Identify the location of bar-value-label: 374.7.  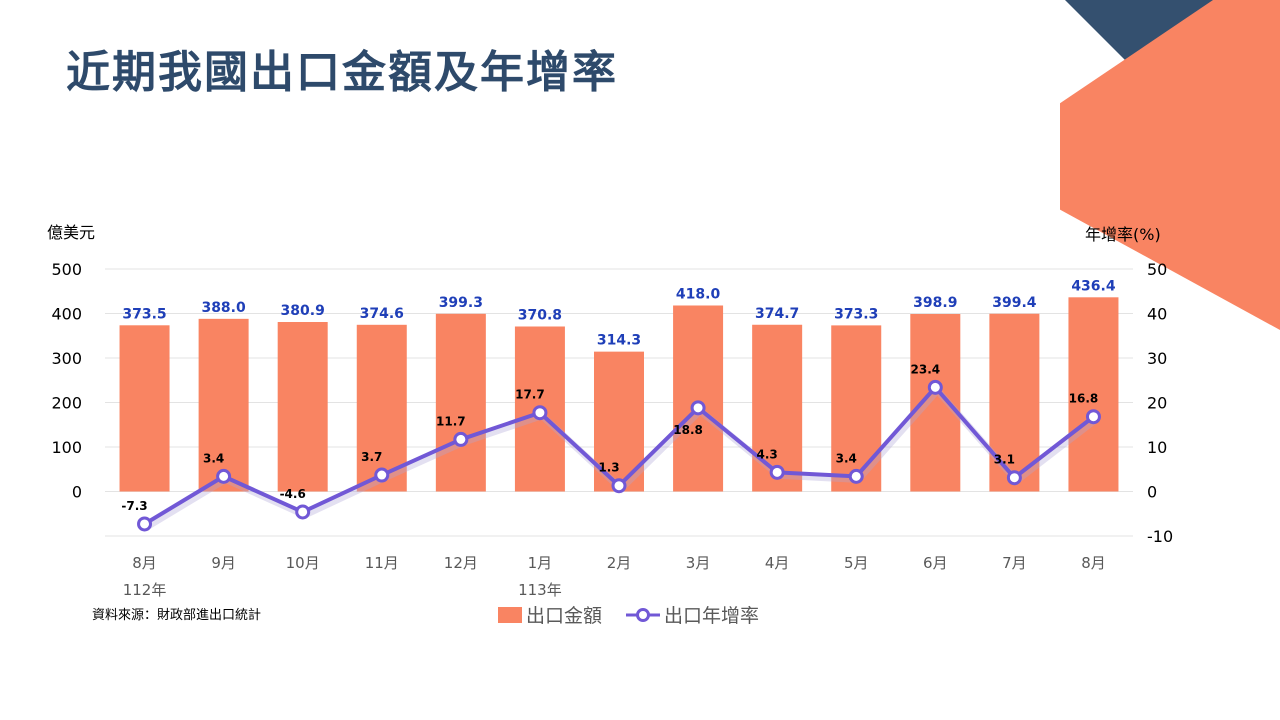
(777, 314).